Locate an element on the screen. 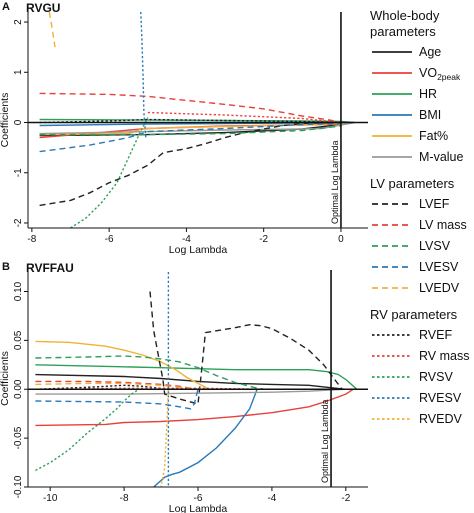 Image resolution: width=474 pixels, height=513 pixels. optimal-lambda-label-a: Optimal Log Lambda is located at coordinates (335, 182).